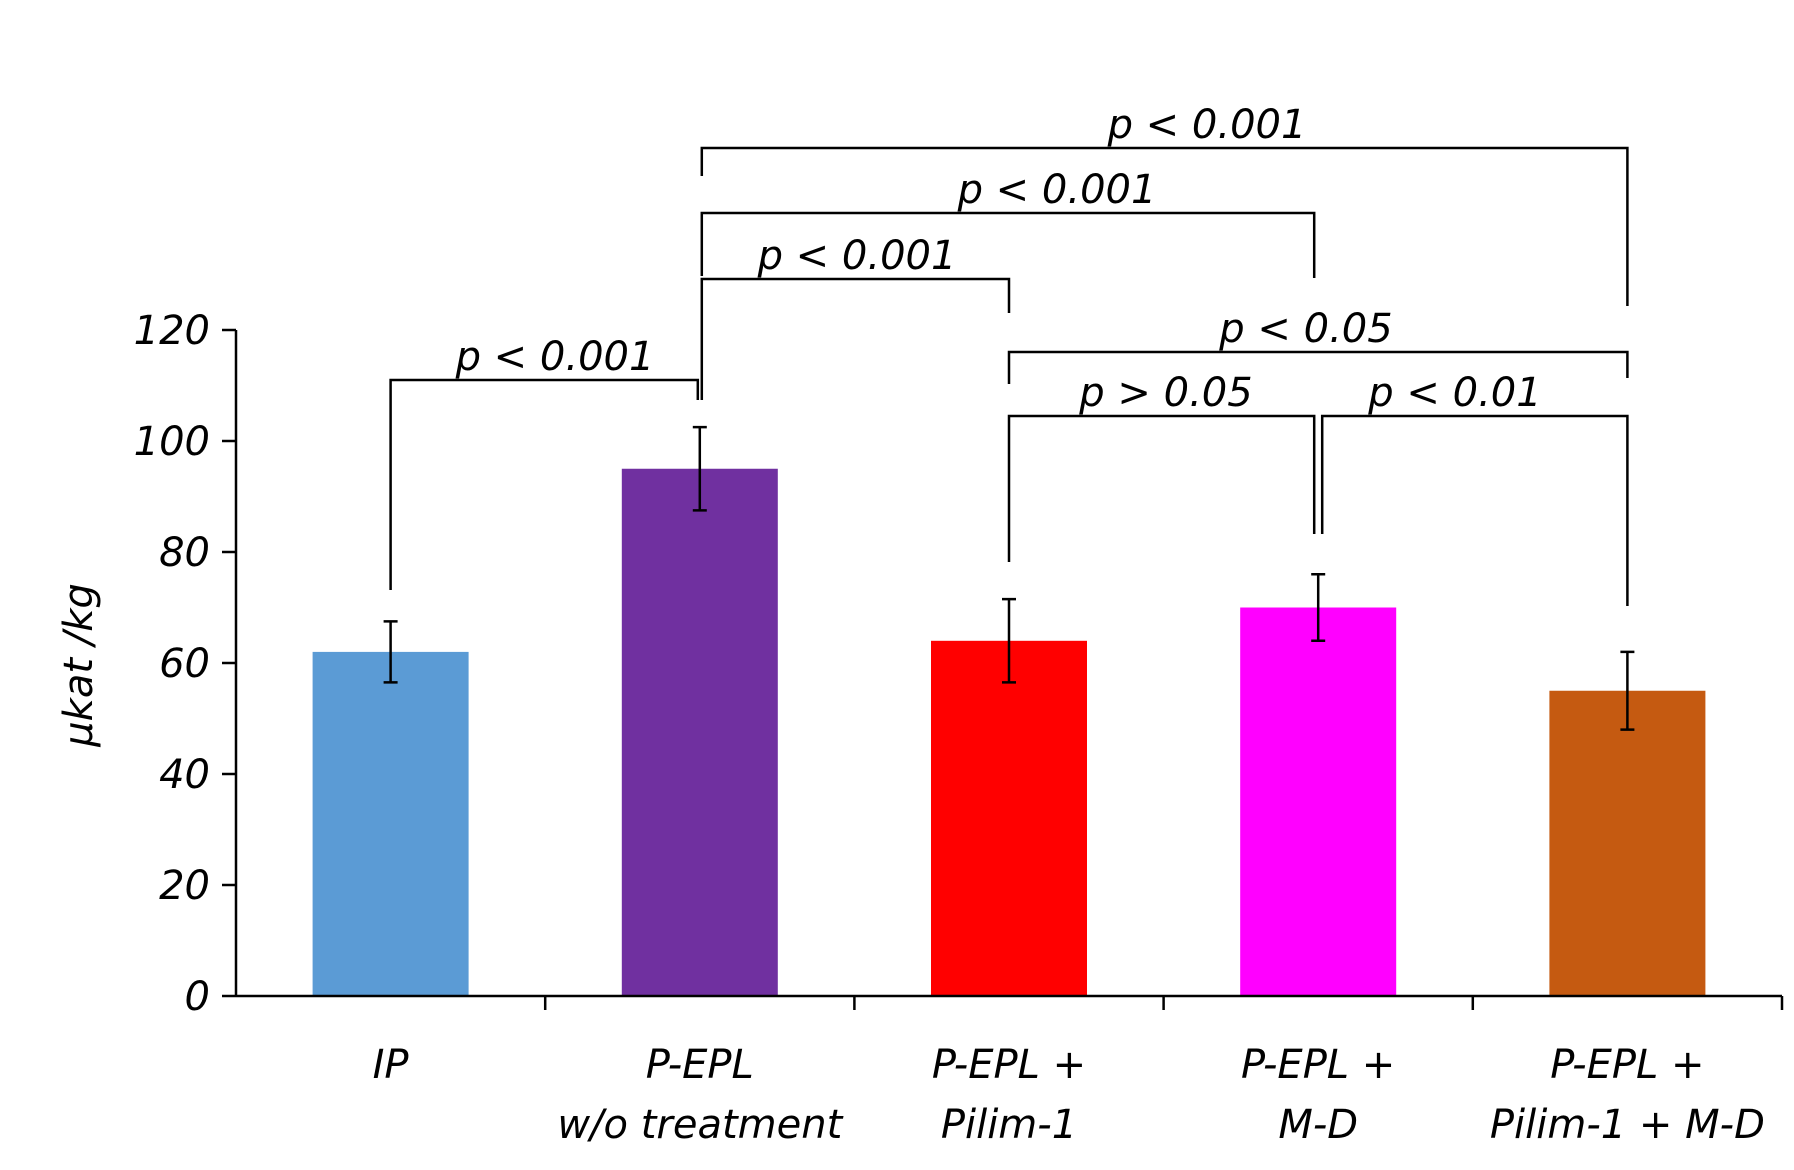 Image resolution: width=1794 pixels, height=1170 pixels. I want to click on category-label-3-line-1: M-D, so click(1318, 1125).